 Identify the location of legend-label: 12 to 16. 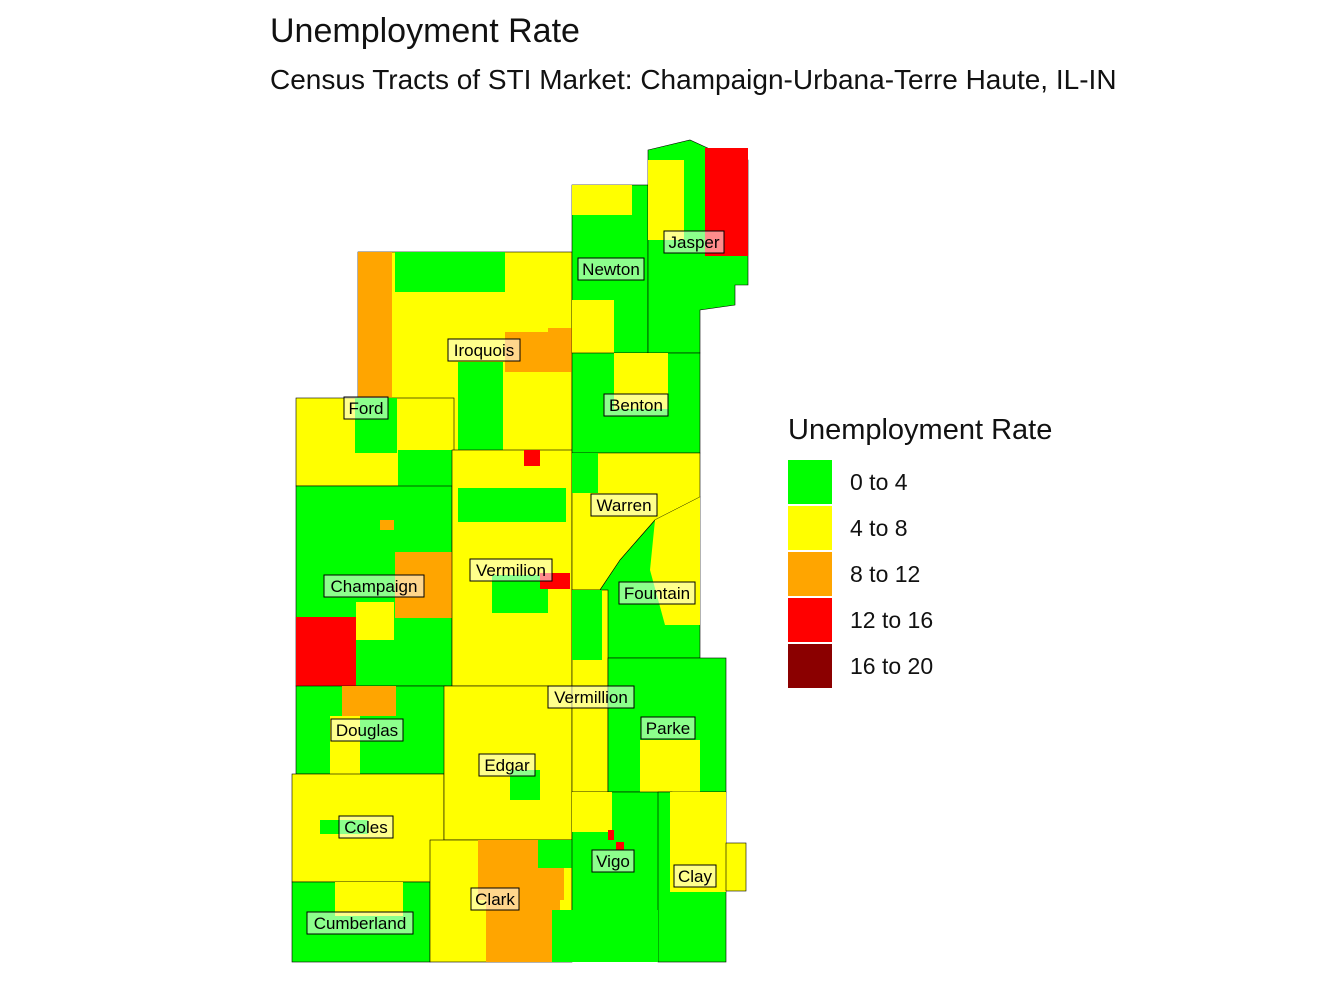
(892, 619).